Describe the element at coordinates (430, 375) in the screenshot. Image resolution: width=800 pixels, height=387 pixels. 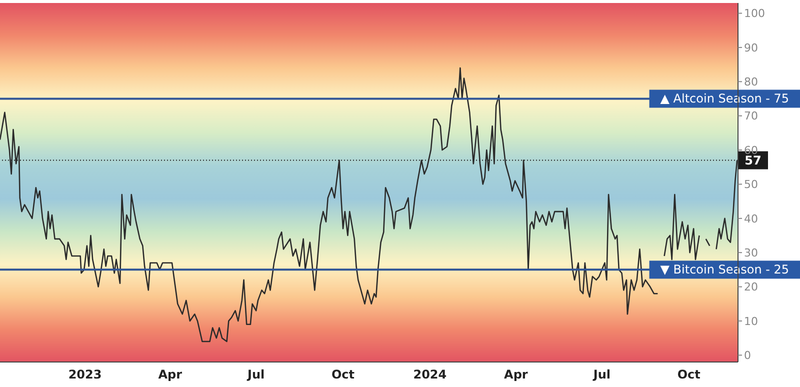
I see `x-tick-label: 2024` at that location.